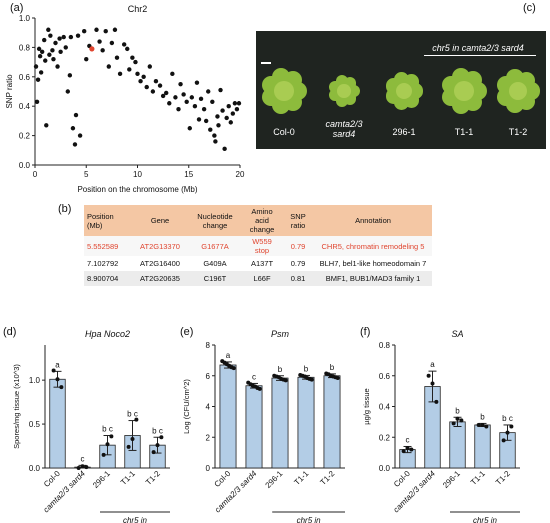 Image resolution: width=550 pixels, height=523 pixels. I want to click on col-amino-acid: Amino acid change, so click(262, 220).